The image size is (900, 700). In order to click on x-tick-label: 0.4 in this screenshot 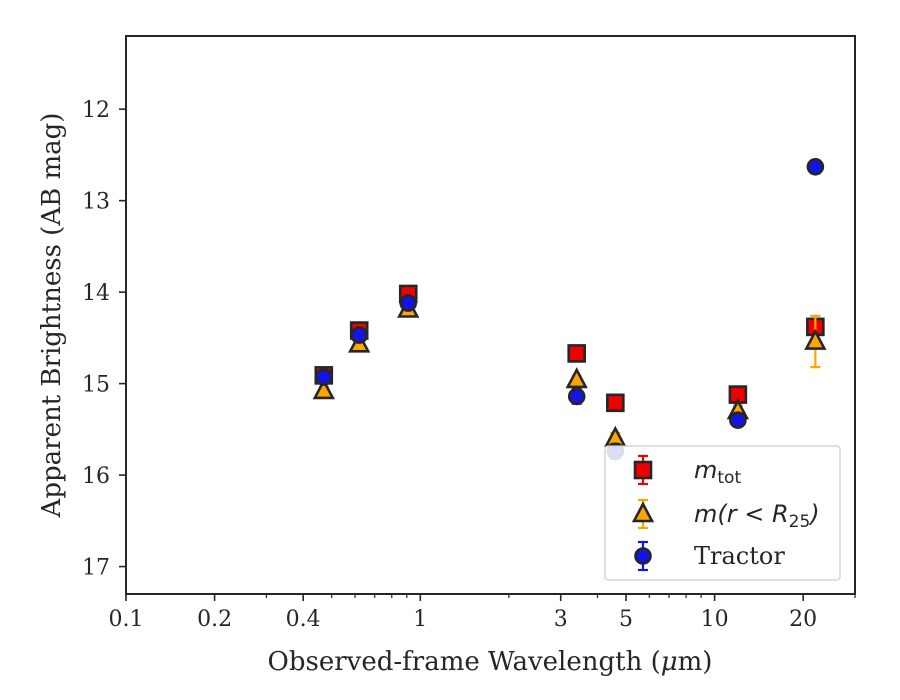, I will do `click(303, 619)`.